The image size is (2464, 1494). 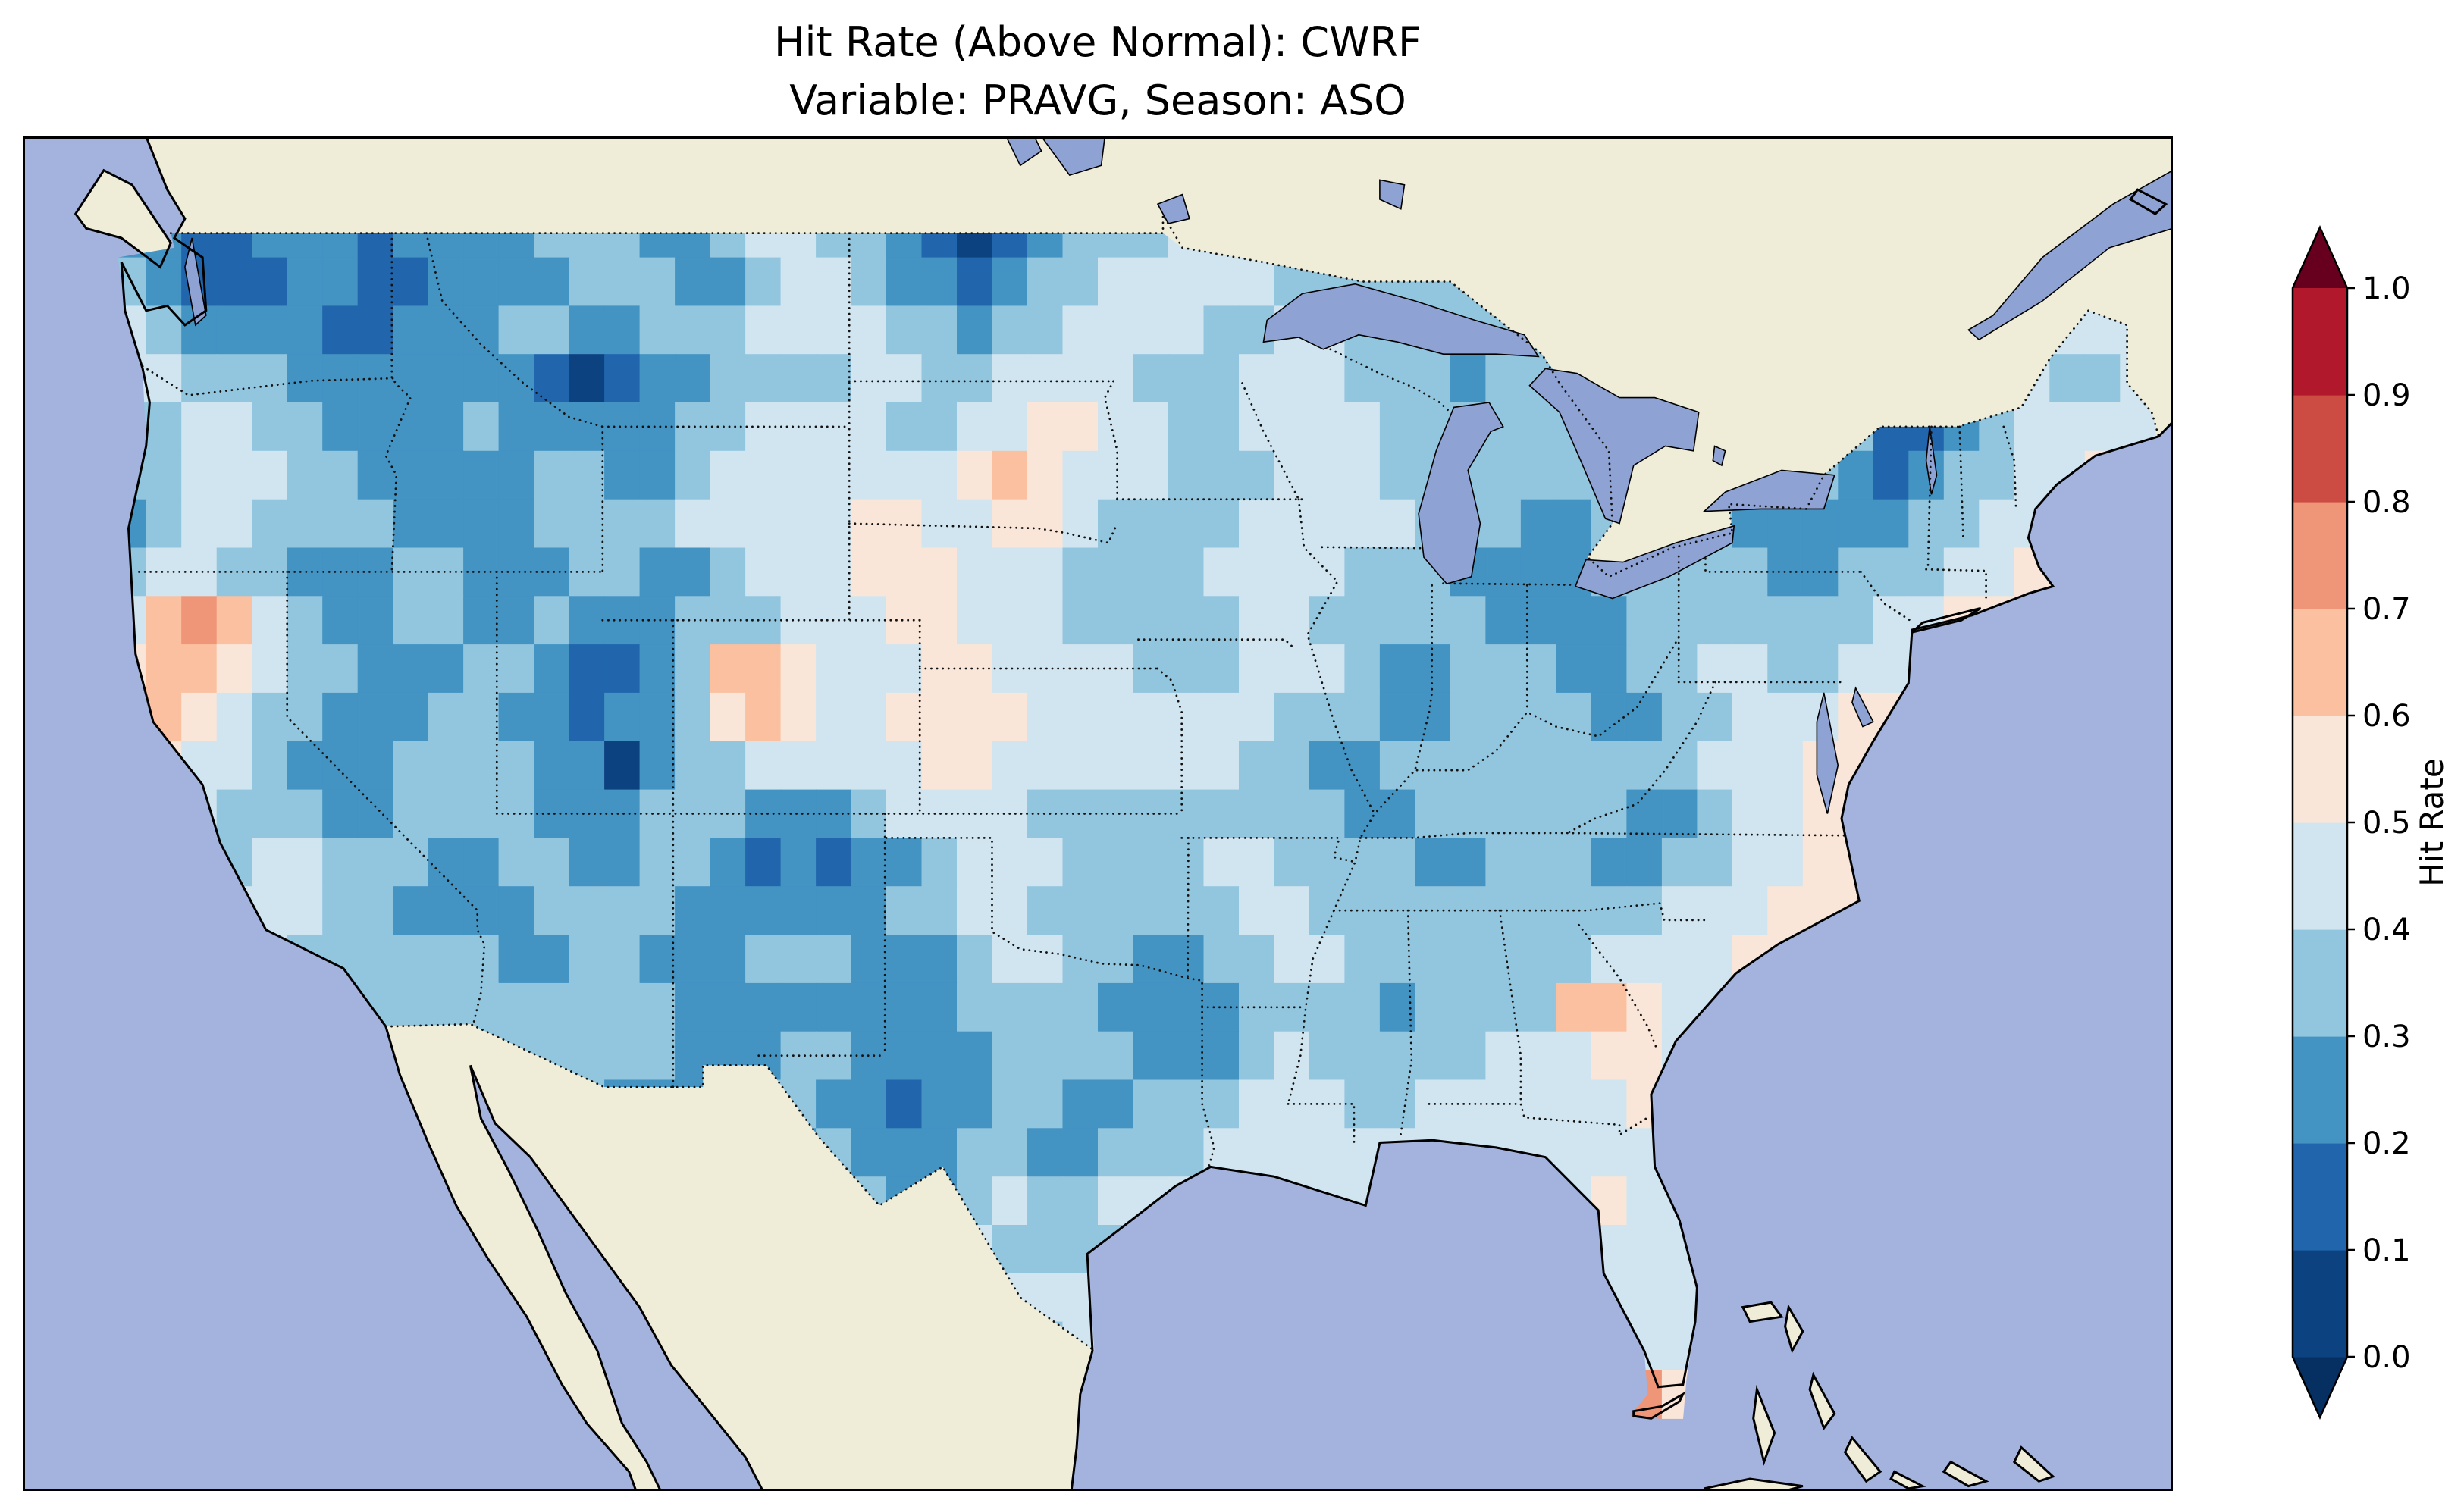 I want to click on svg-text: 0.8, so click(x=2387, y=502).